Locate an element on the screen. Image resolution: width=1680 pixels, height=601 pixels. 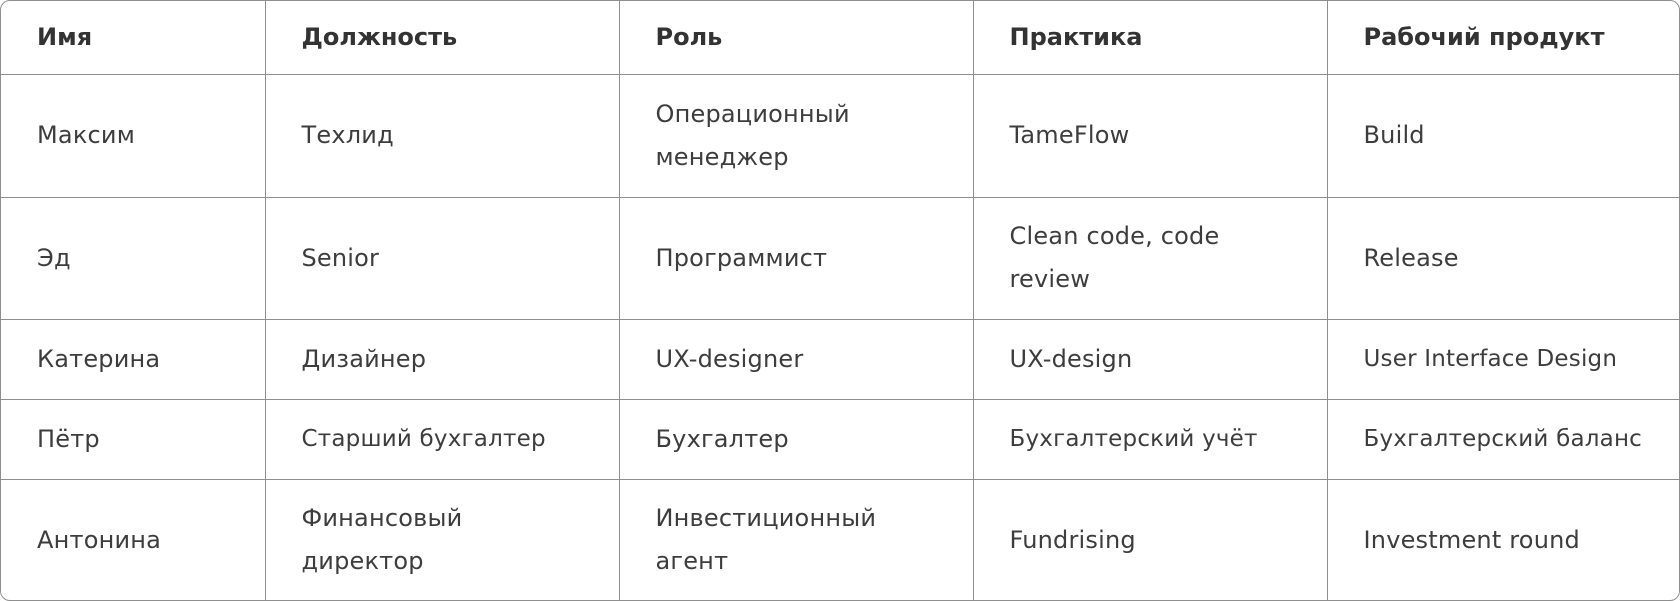
cell-practice: Fundrising is located at coordinates (1150, 539).